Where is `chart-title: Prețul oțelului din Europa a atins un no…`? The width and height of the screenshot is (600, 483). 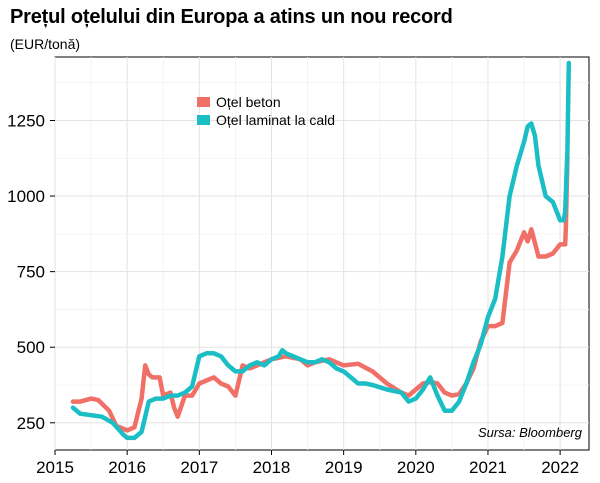
chart-title: Prețul oțelului din Europa a atins un no… is located at coordinates (231, 17).